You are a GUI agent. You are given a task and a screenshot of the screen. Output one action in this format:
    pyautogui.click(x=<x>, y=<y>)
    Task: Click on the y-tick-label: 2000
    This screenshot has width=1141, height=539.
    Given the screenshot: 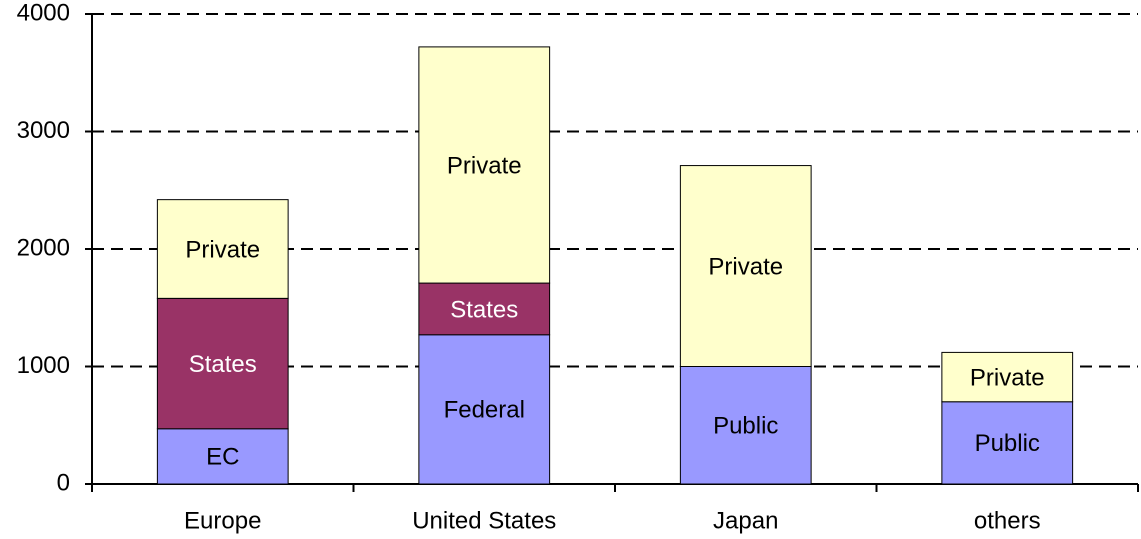 What is the action you would take?
    pyautogui.click(x=43, y=247)
    